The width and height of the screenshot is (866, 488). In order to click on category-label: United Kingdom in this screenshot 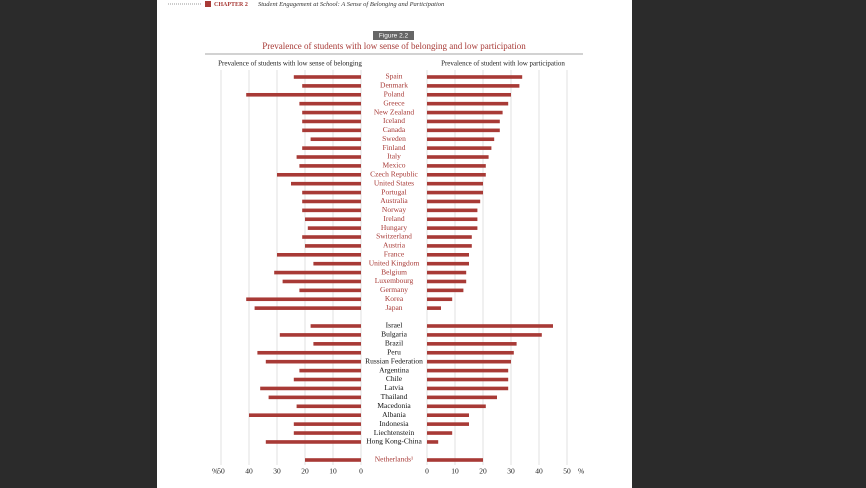, I will do `click(394, 262)`.